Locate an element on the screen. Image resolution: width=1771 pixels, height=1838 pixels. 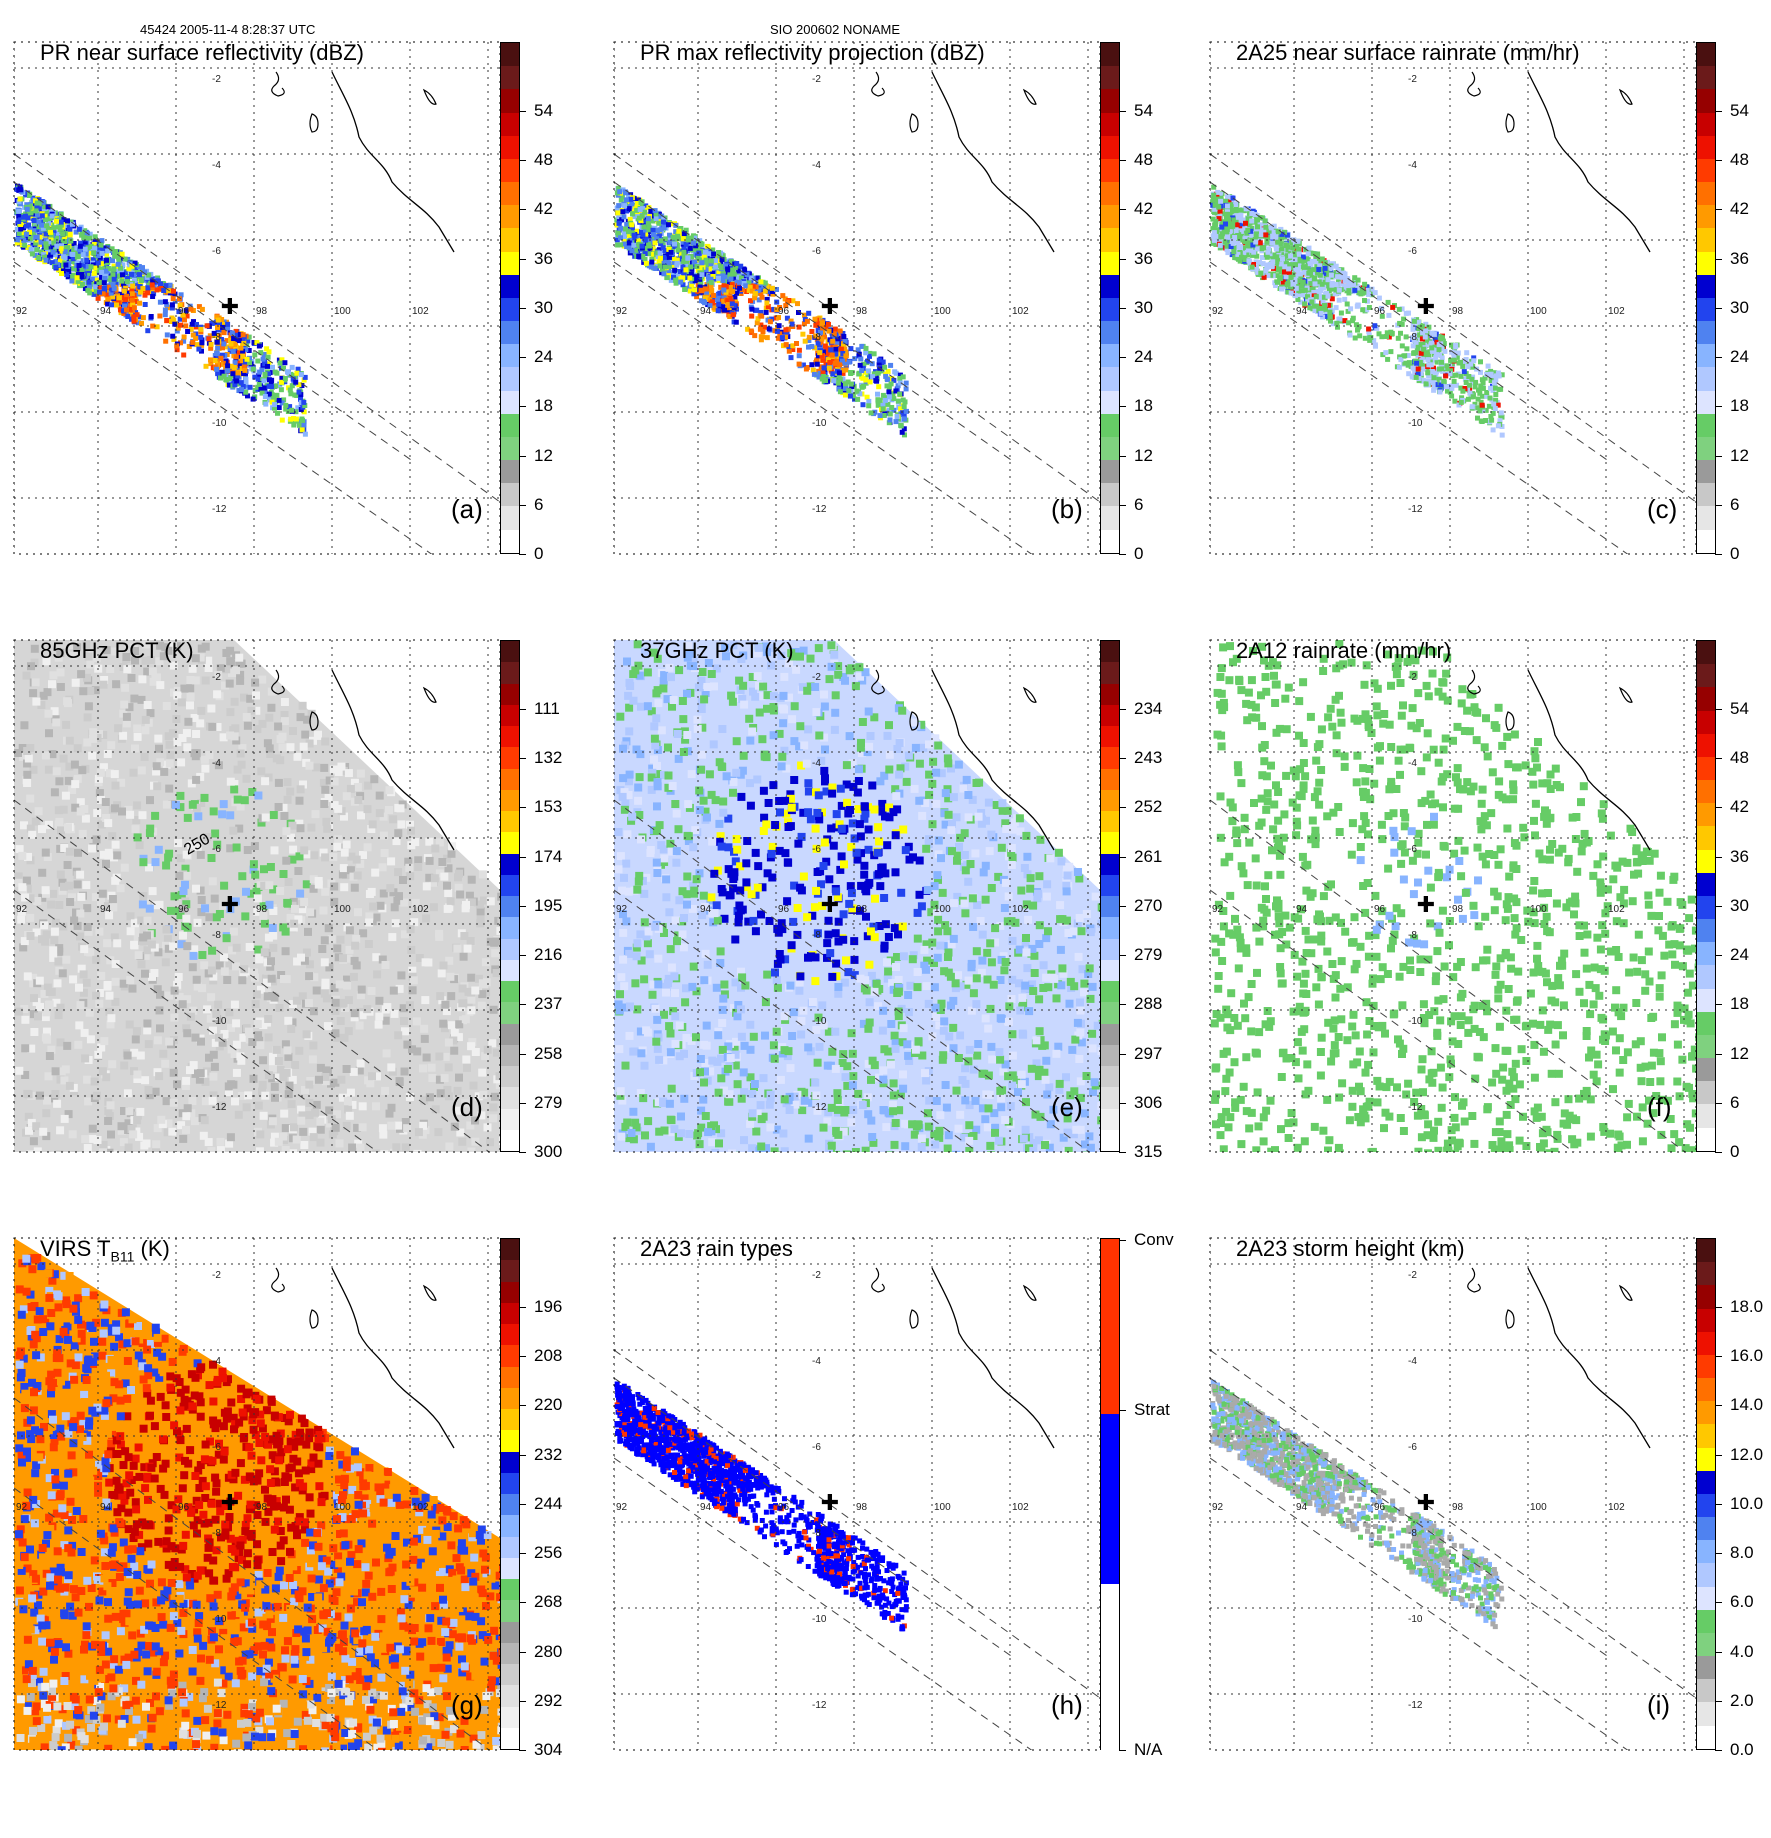
colorbar-tick-label: 30 is located at coordinates (1143, 308).